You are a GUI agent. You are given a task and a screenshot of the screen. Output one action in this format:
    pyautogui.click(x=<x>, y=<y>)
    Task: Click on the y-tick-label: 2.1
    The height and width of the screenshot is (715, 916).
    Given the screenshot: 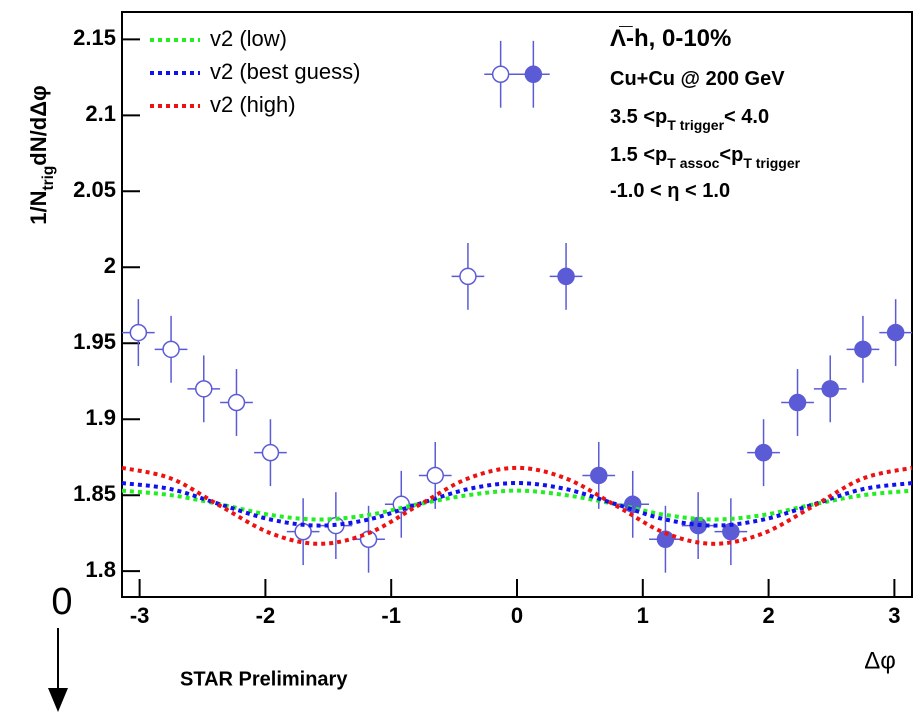 What is the action you would take?
    pyautogui.click(x=100, y=113)
    